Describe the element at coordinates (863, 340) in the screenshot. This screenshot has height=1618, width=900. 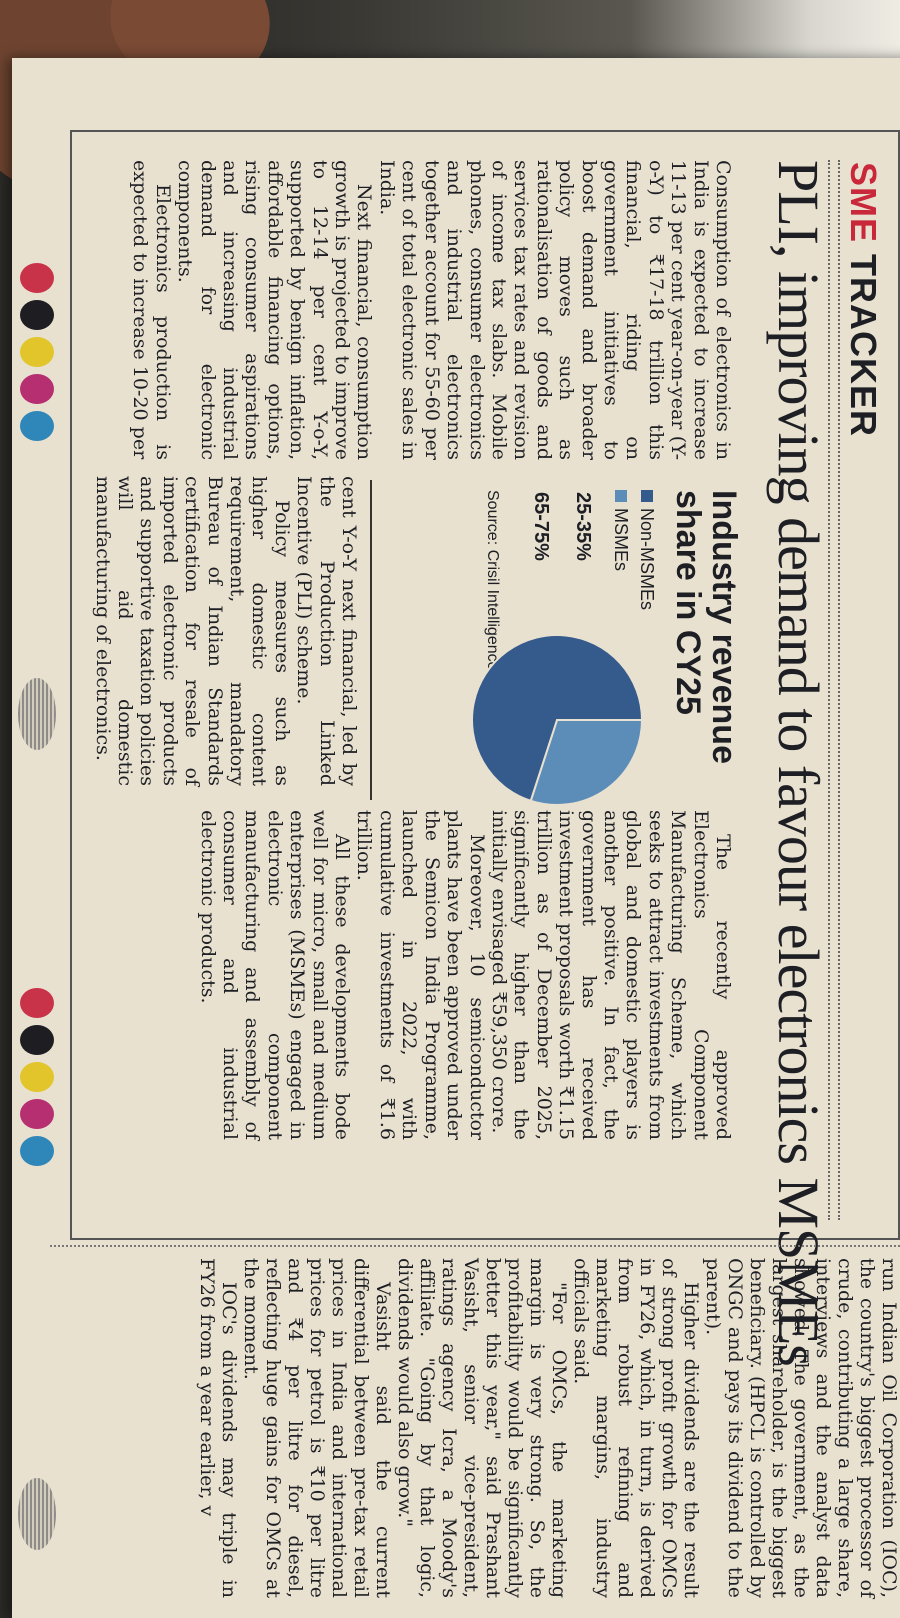
I see `section-label-rest: TRACKER` at that location.